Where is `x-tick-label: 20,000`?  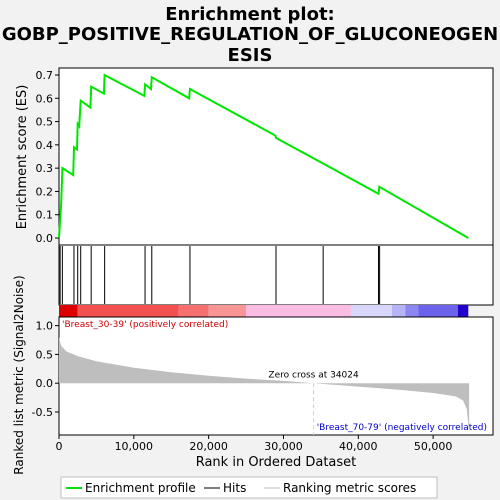
x-tick-label: 20,000 is located at coordinates (208, 446).